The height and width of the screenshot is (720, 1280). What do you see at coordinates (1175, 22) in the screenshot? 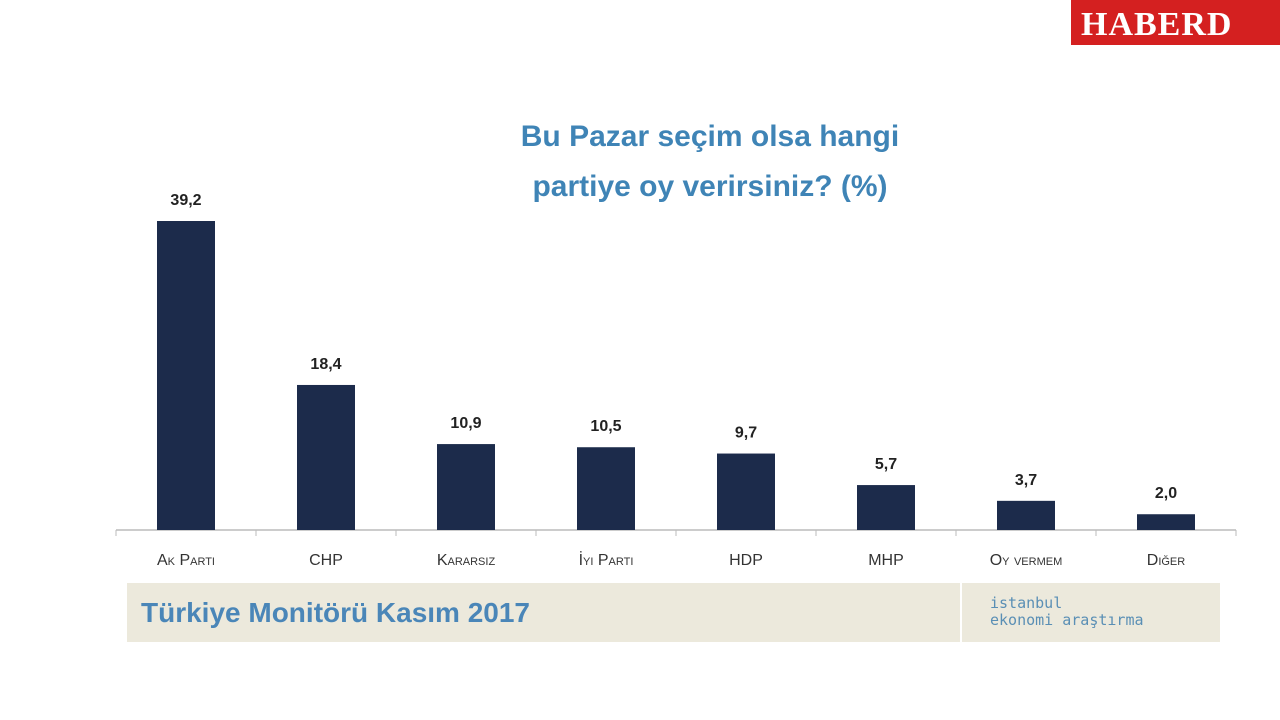
I see `watermark: HABERD` at bounding box center [1175, 22].